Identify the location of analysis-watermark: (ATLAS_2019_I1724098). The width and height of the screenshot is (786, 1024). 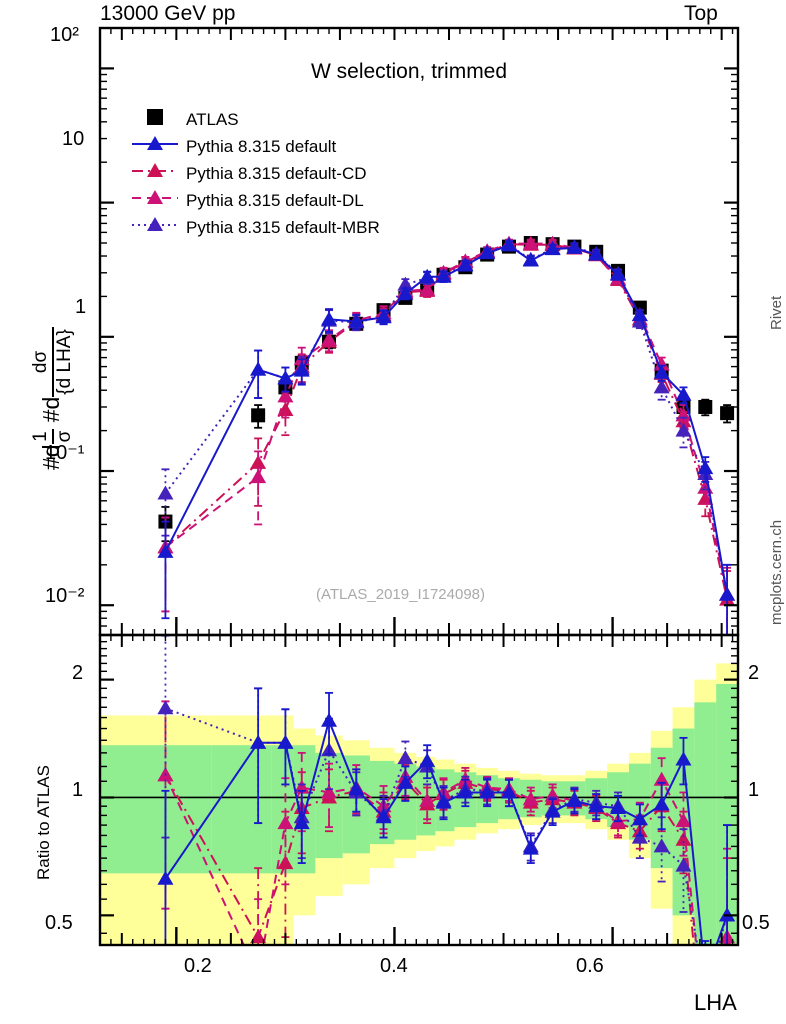
(401, 594).